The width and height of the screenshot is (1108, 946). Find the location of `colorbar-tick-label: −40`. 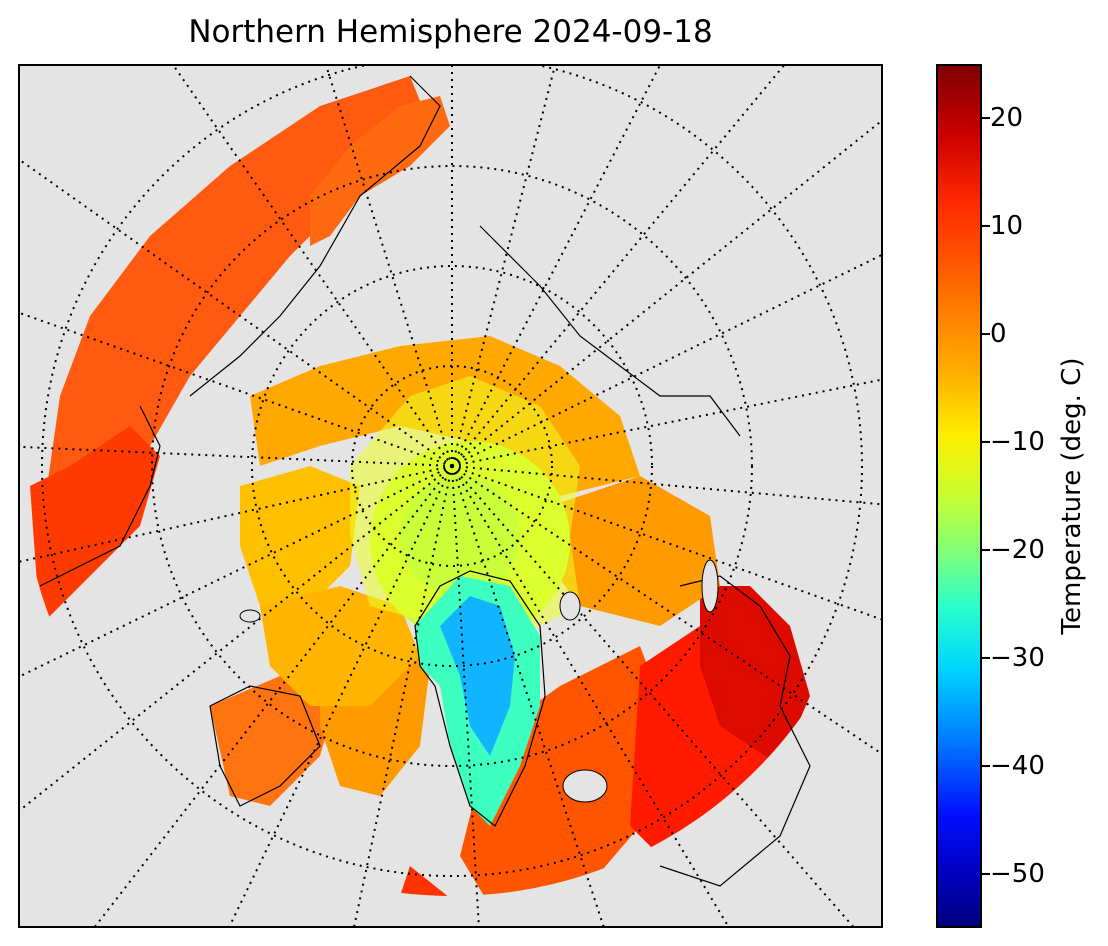

colorbar-tick-label: −40 is located at coordinates (1017, 766).